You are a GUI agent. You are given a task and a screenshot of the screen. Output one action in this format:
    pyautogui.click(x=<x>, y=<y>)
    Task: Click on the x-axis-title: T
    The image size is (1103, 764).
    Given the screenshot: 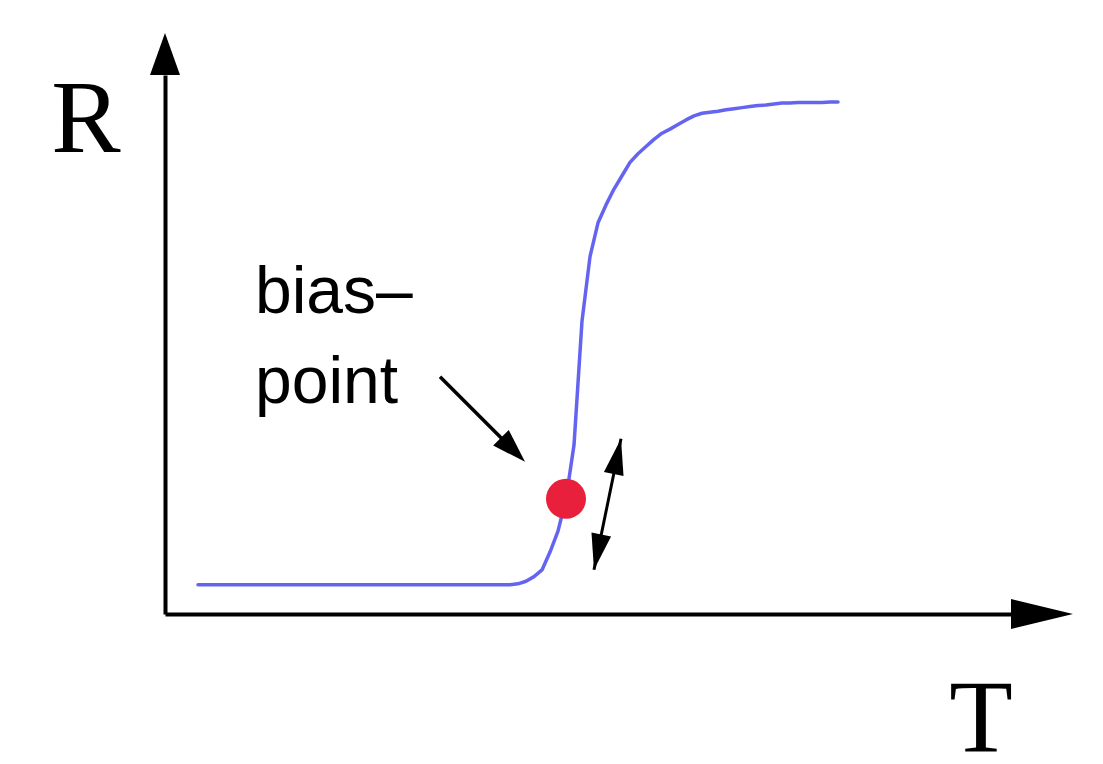 What is the action you would take?
    pyautogui.click(x=981, y=711)
    